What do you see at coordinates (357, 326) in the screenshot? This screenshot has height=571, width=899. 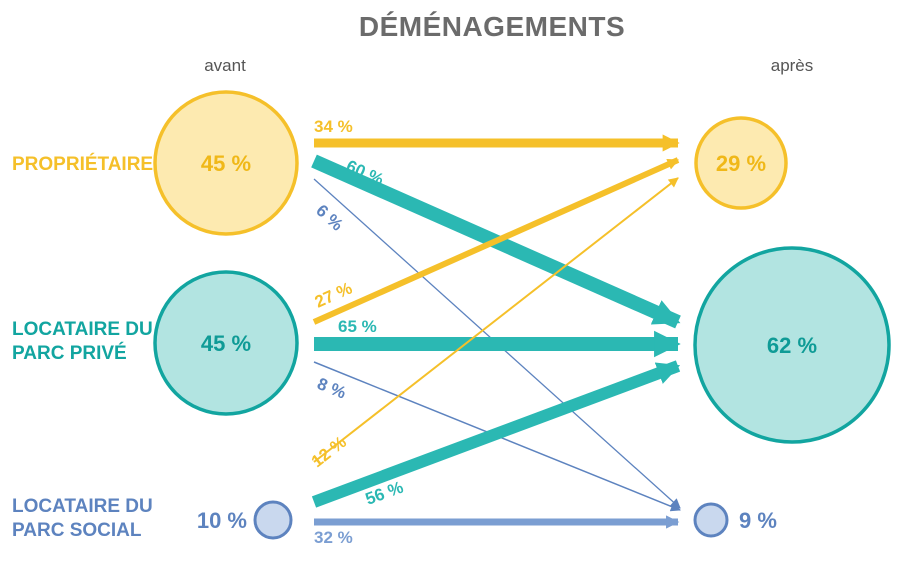 I see `flow-label-prive-to-prive: 65 %` at bounding box center [357, 326].